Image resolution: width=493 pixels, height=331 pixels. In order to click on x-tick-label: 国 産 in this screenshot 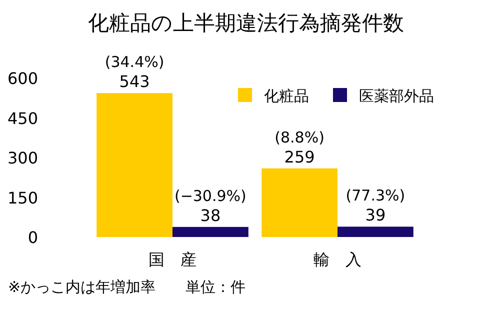, I will do `click(172, 259)`.